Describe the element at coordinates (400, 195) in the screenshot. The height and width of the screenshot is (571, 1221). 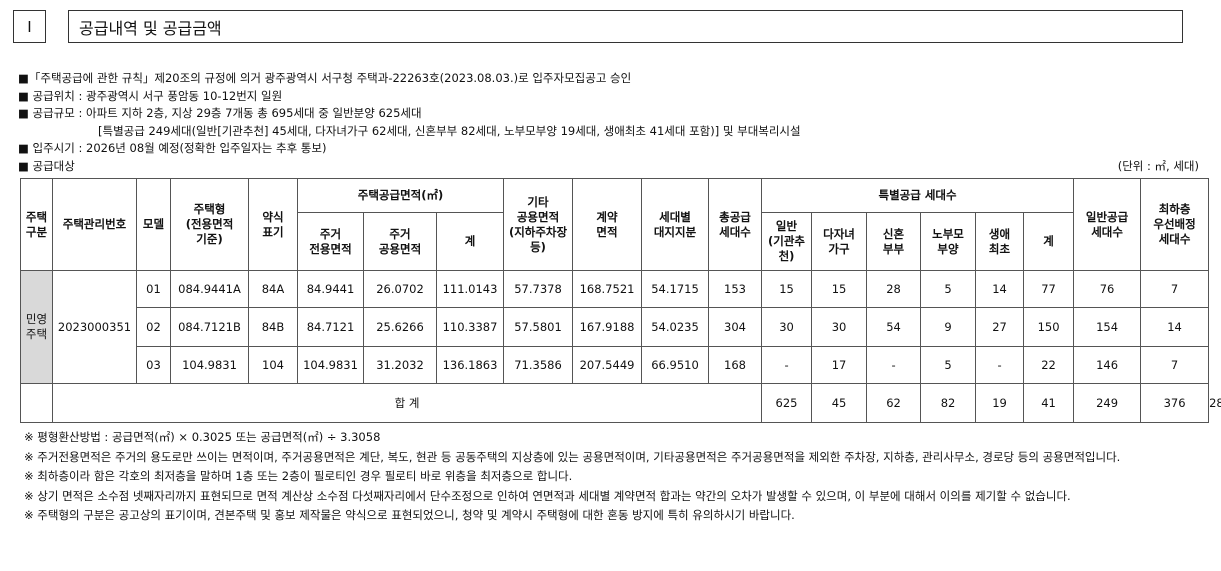
I see `header-cell: 주택공급면적(㎡)` at that location.